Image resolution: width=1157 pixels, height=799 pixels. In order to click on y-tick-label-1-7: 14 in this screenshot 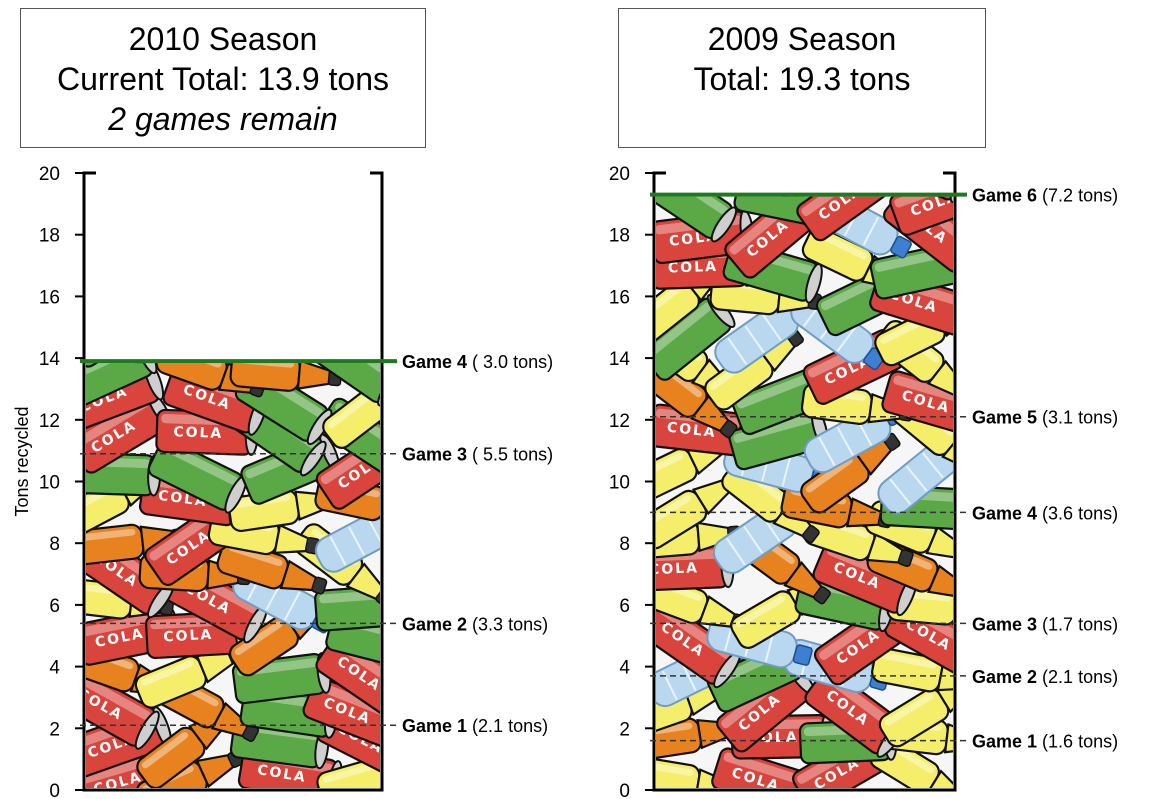, I will do `click(620, 359)`.